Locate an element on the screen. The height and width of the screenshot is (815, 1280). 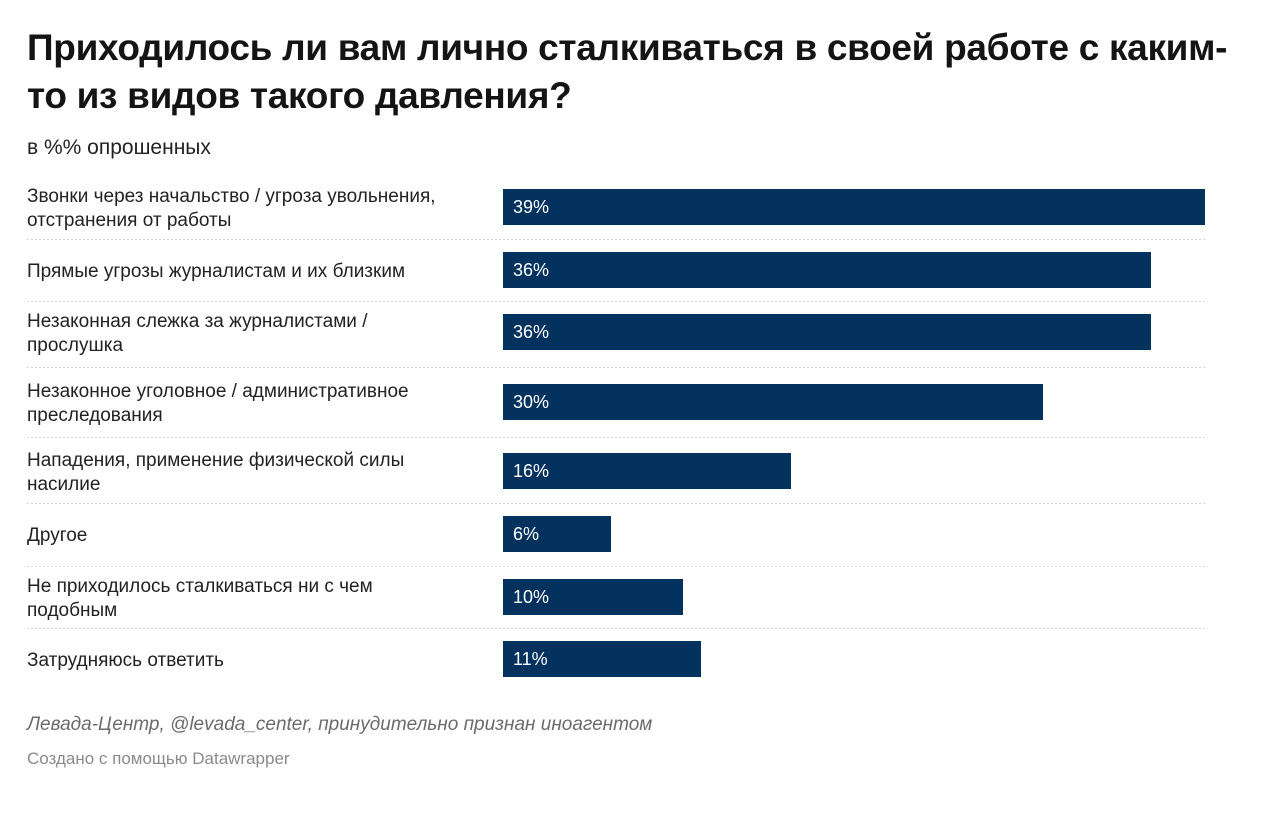
category-label: прослушка is located at coordinates (75, 345).